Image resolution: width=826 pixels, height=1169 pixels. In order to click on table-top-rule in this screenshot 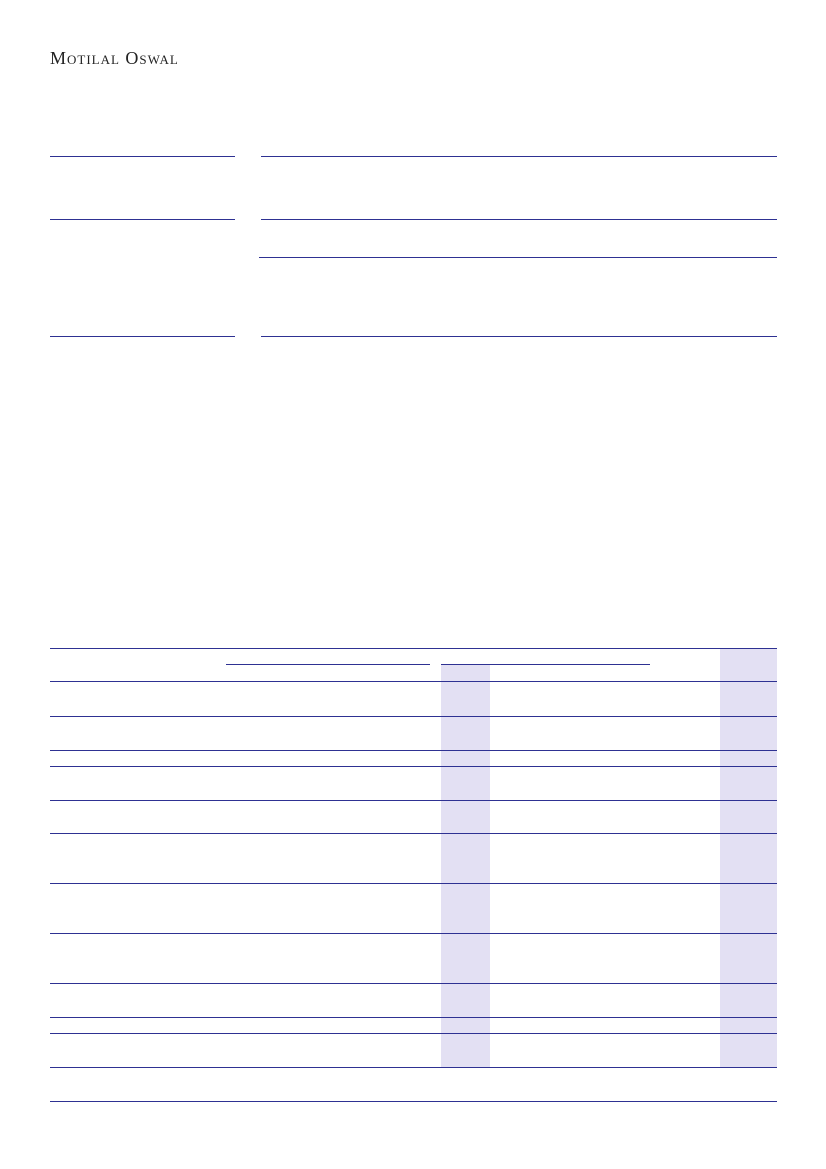, I will do `click(413, 648)`.